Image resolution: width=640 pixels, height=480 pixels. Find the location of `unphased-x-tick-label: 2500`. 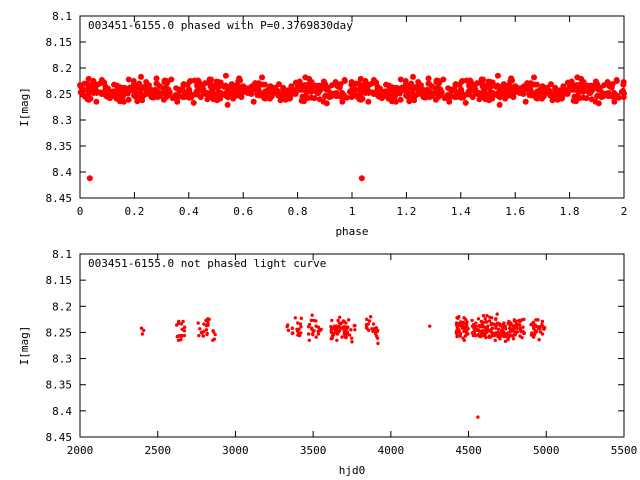

unphased-x-tick-label: 2500 is located at coordinates (157, 450).